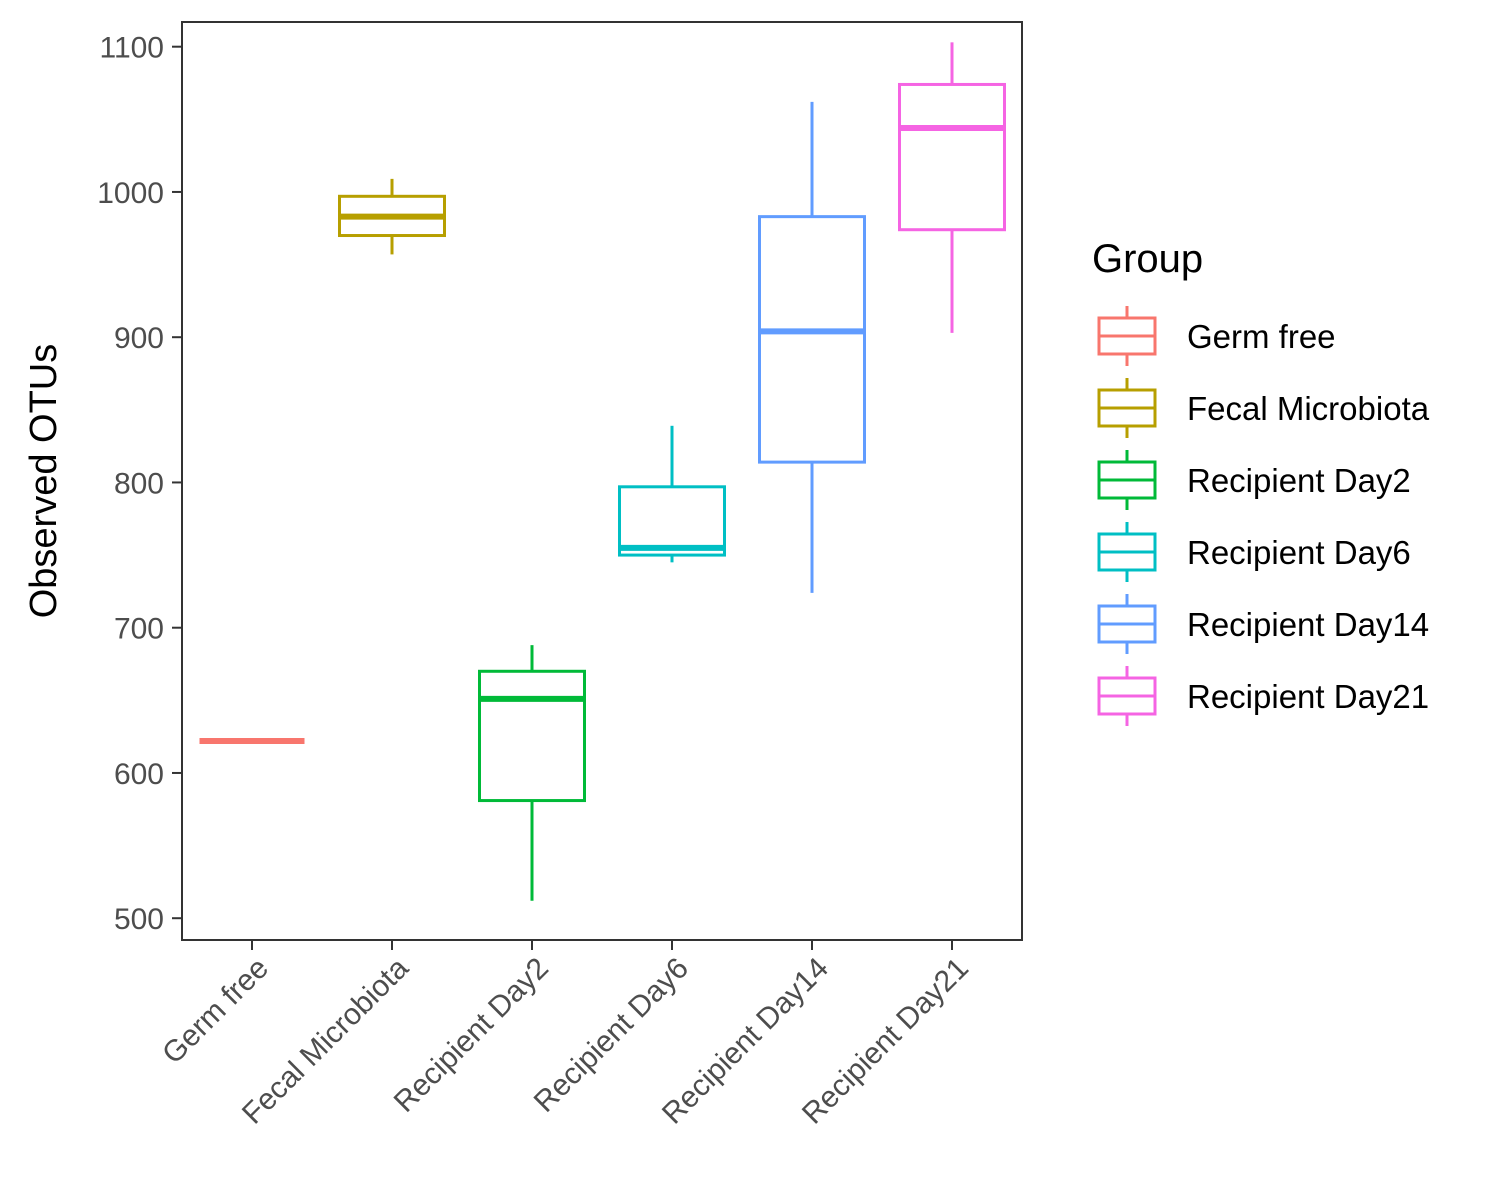 The height and width of the screenshot is (1200, 1500). Describe the element at coordinates (1308, 696) in the screenshot. I see `legend-label: Recipient Day21` at that location.